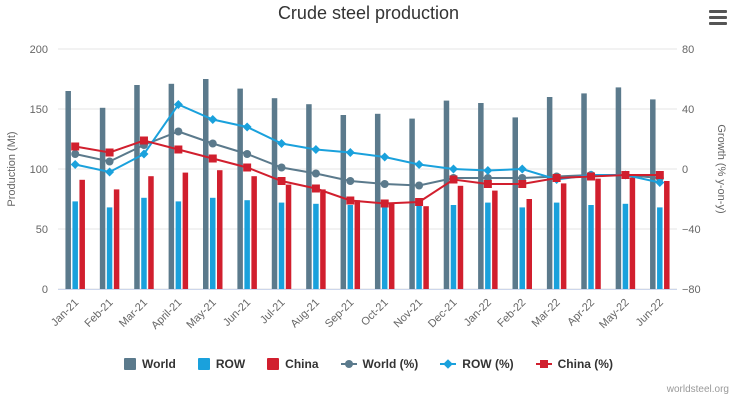 This screenshot has width=737, height=403. What do you see at coordinates (718, 18) in the screenshot?
I see `hamburger-menu-icon` at bounding box center [718, 18].